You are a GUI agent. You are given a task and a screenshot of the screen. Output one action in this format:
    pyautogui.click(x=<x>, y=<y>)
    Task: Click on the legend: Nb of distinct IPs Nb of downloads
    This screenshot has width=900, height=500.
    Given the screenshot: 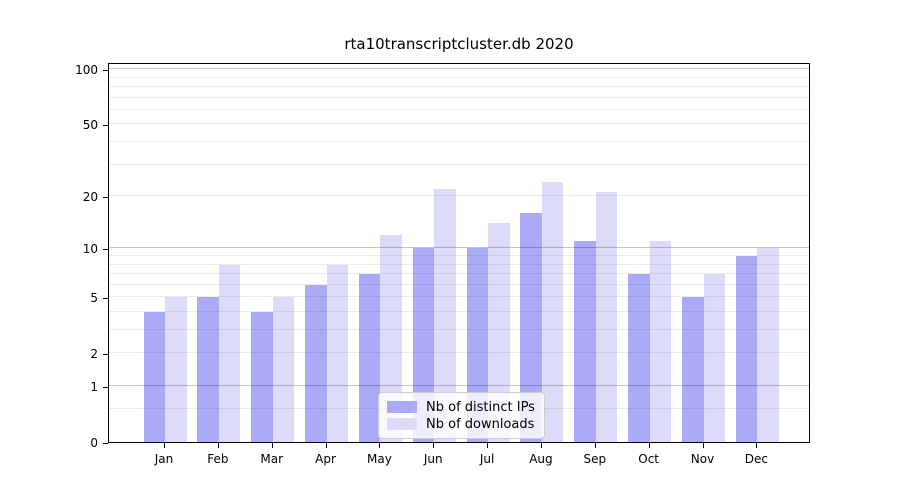 What is the action you would take?
    pyautogui.click(x=461, y=415)
    